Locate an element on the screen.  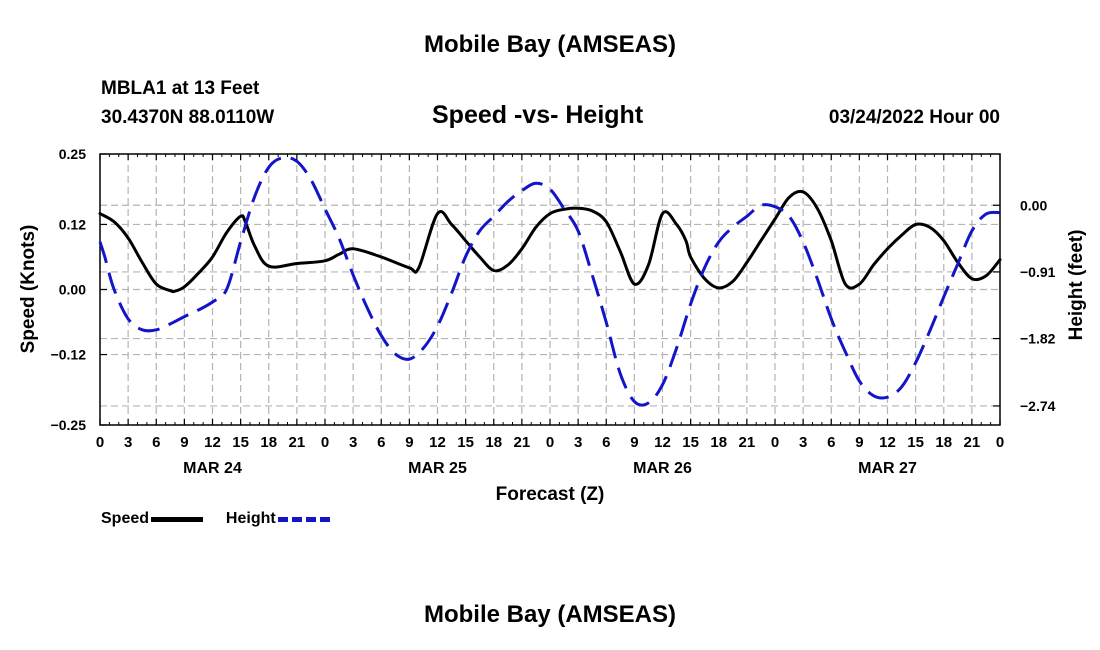
coordinates-label: 30.4370N 88.0110W is located at coordinates (188, 117).